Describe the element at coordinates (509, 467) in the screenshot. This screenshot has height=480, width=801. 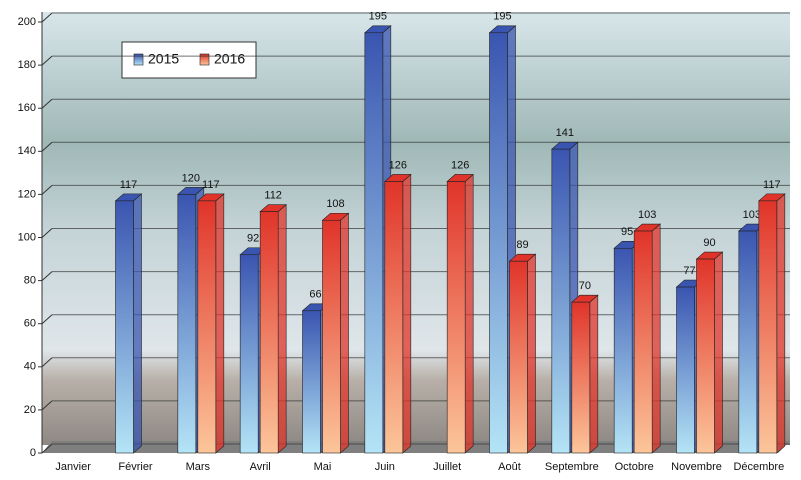
I see `x-tick-label: Août` at that location.